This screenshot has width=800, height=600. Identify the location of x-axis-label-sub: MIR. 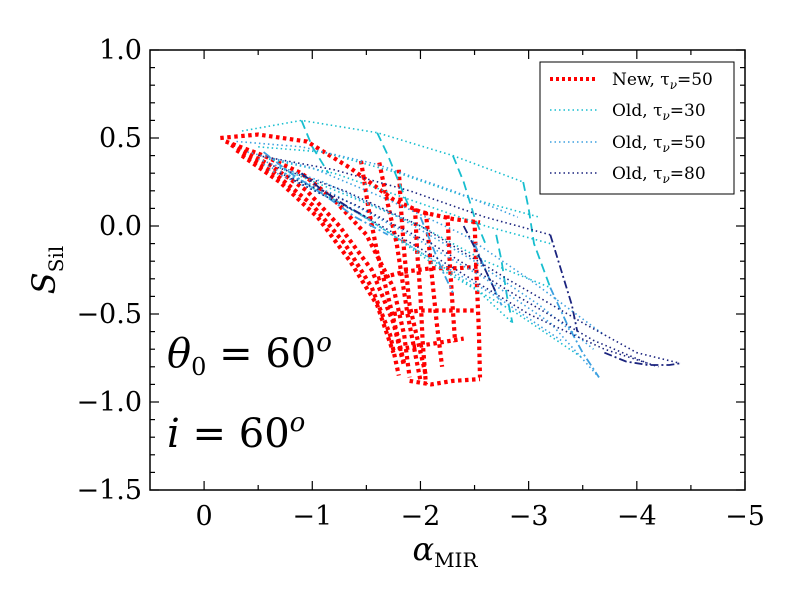
(456, 560).